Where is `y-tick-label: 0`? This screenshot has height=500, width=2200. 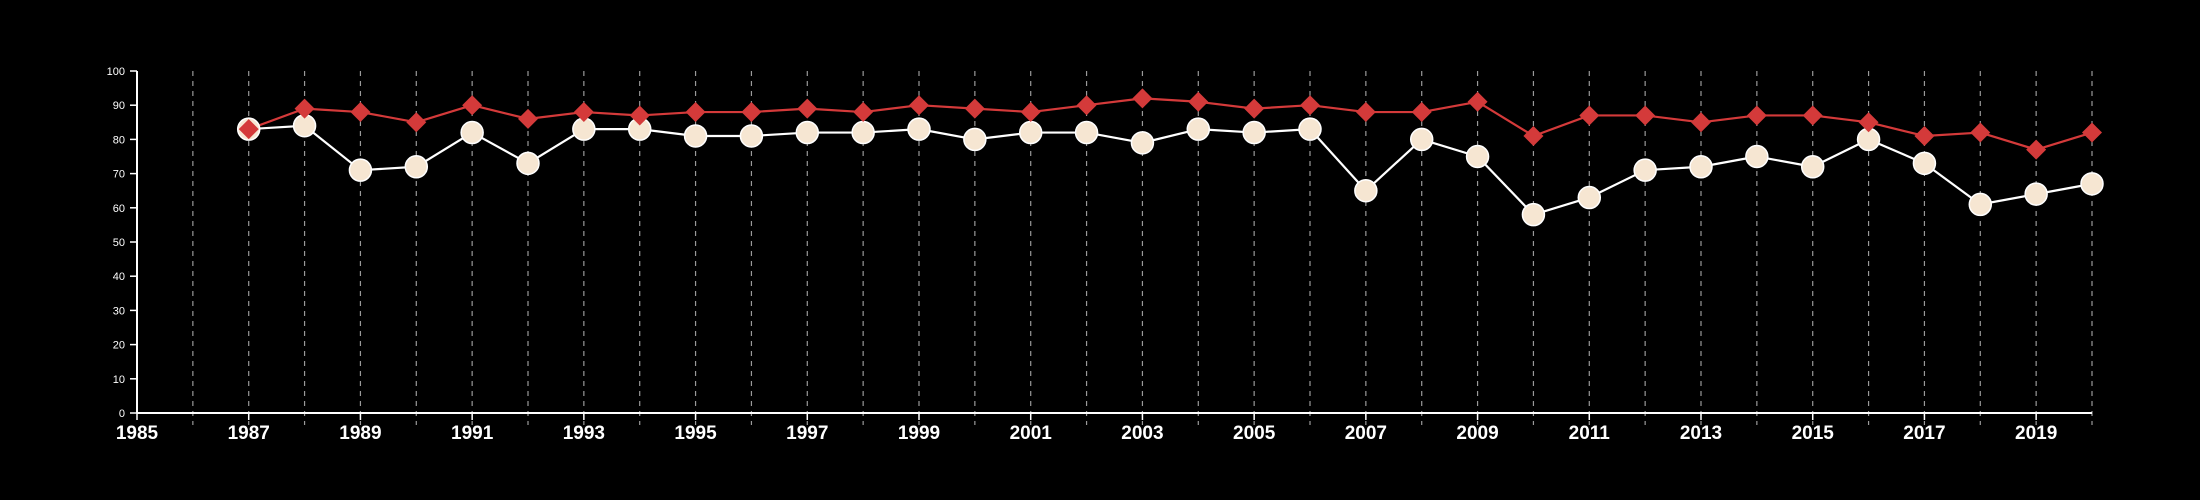
y-tick-label: 0 is located at coordinates (122, 414).